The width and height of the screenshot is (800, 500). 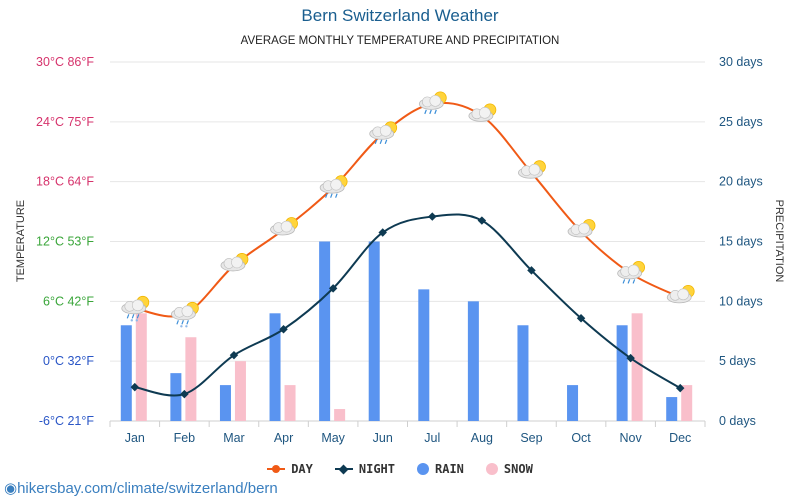 What do you see at coordinates (302, 469) in the screenshot?
I see `legend-day-label: DAY` at bounding box center [302, 469].